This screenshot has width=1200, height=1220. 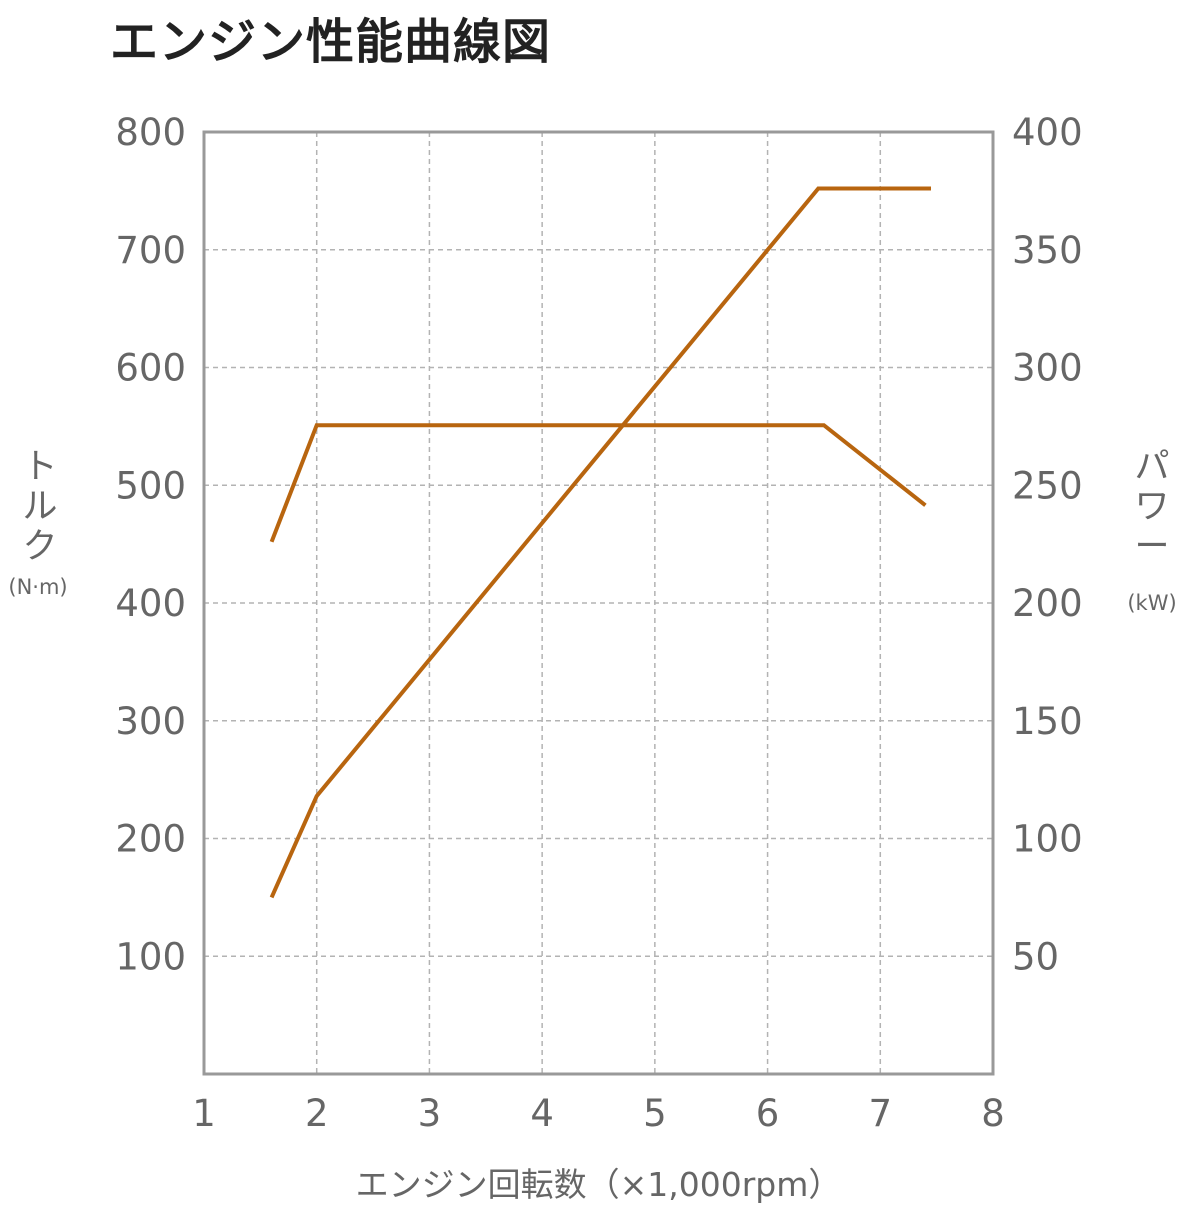 What do you see at coordinates (150, 603) in the screenshot?
I see `y-left-tick-label: 400` at bounding box center [150, 603].